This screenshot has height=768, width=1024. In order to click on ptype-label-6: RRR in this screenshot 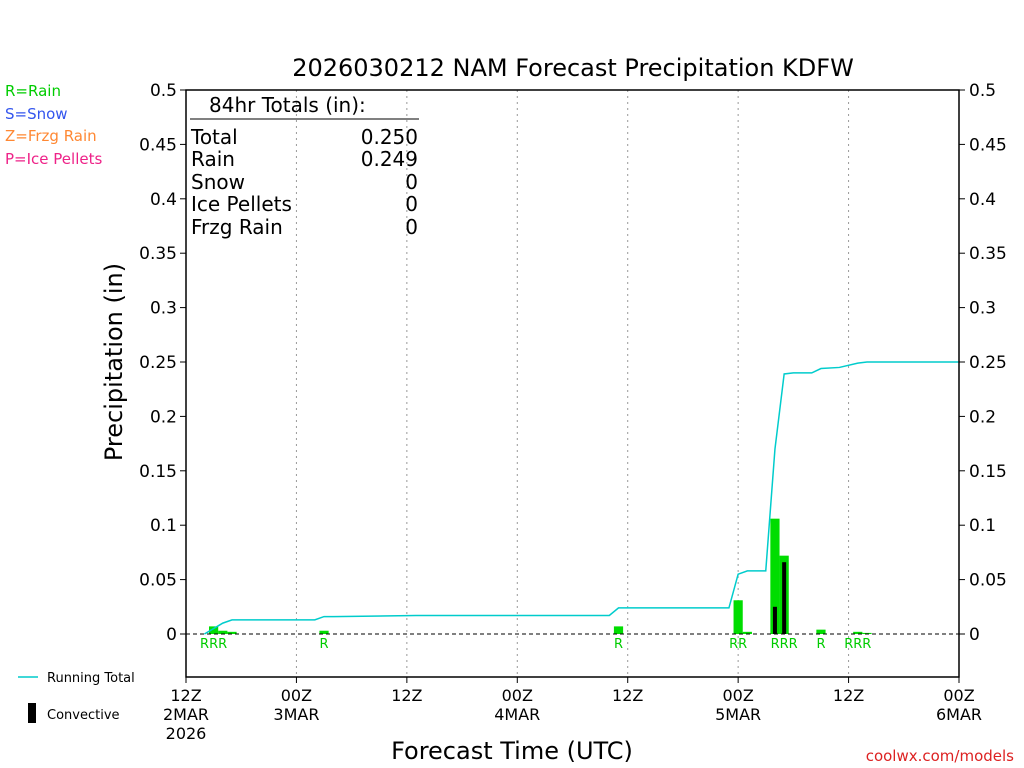, I will do `click(857, 644)`.